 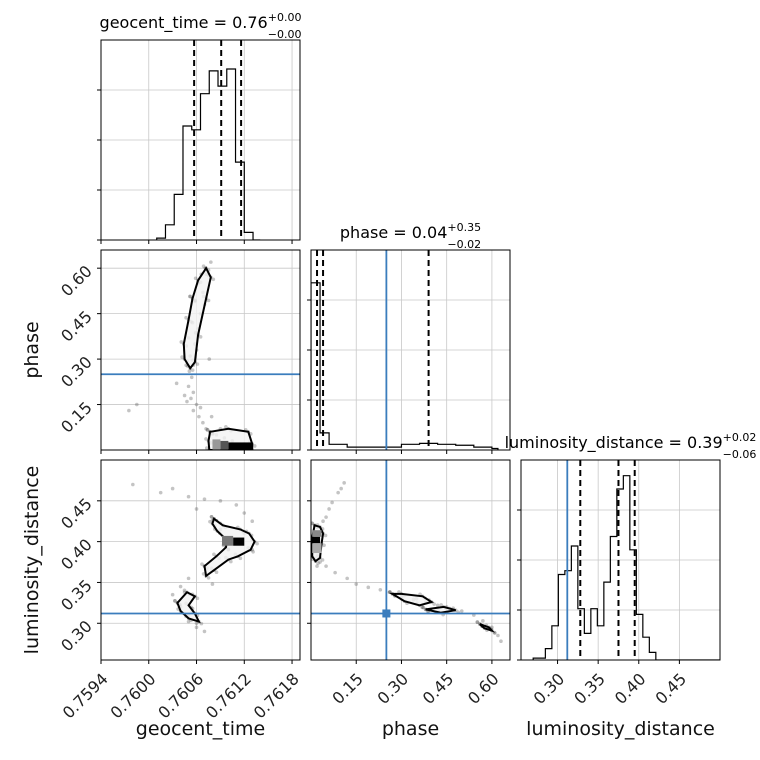 I want to click on histogram-geocent_time, so click(x=208, y=154).